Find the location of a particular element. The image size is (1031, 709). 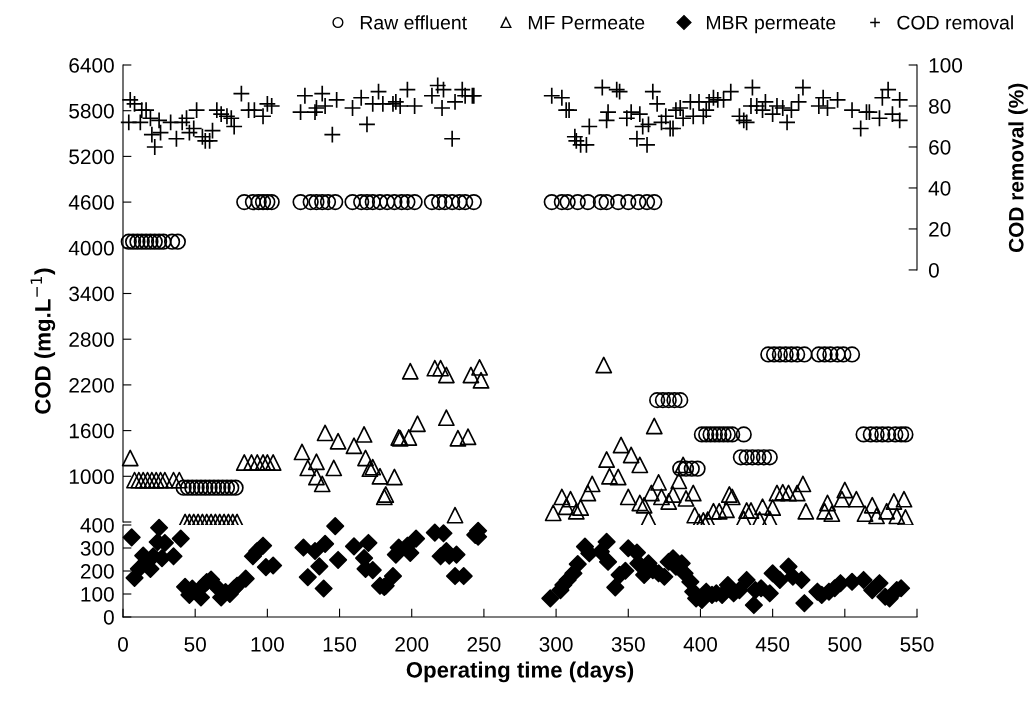

y-tick-label: 200 is located at coordinates (97, 571).